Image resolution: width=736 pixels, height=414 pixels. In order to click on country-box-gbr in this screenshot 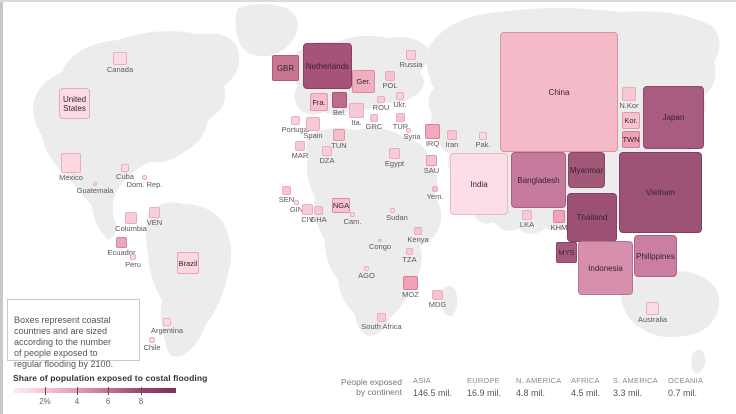, I will do `click(285, 68)`.